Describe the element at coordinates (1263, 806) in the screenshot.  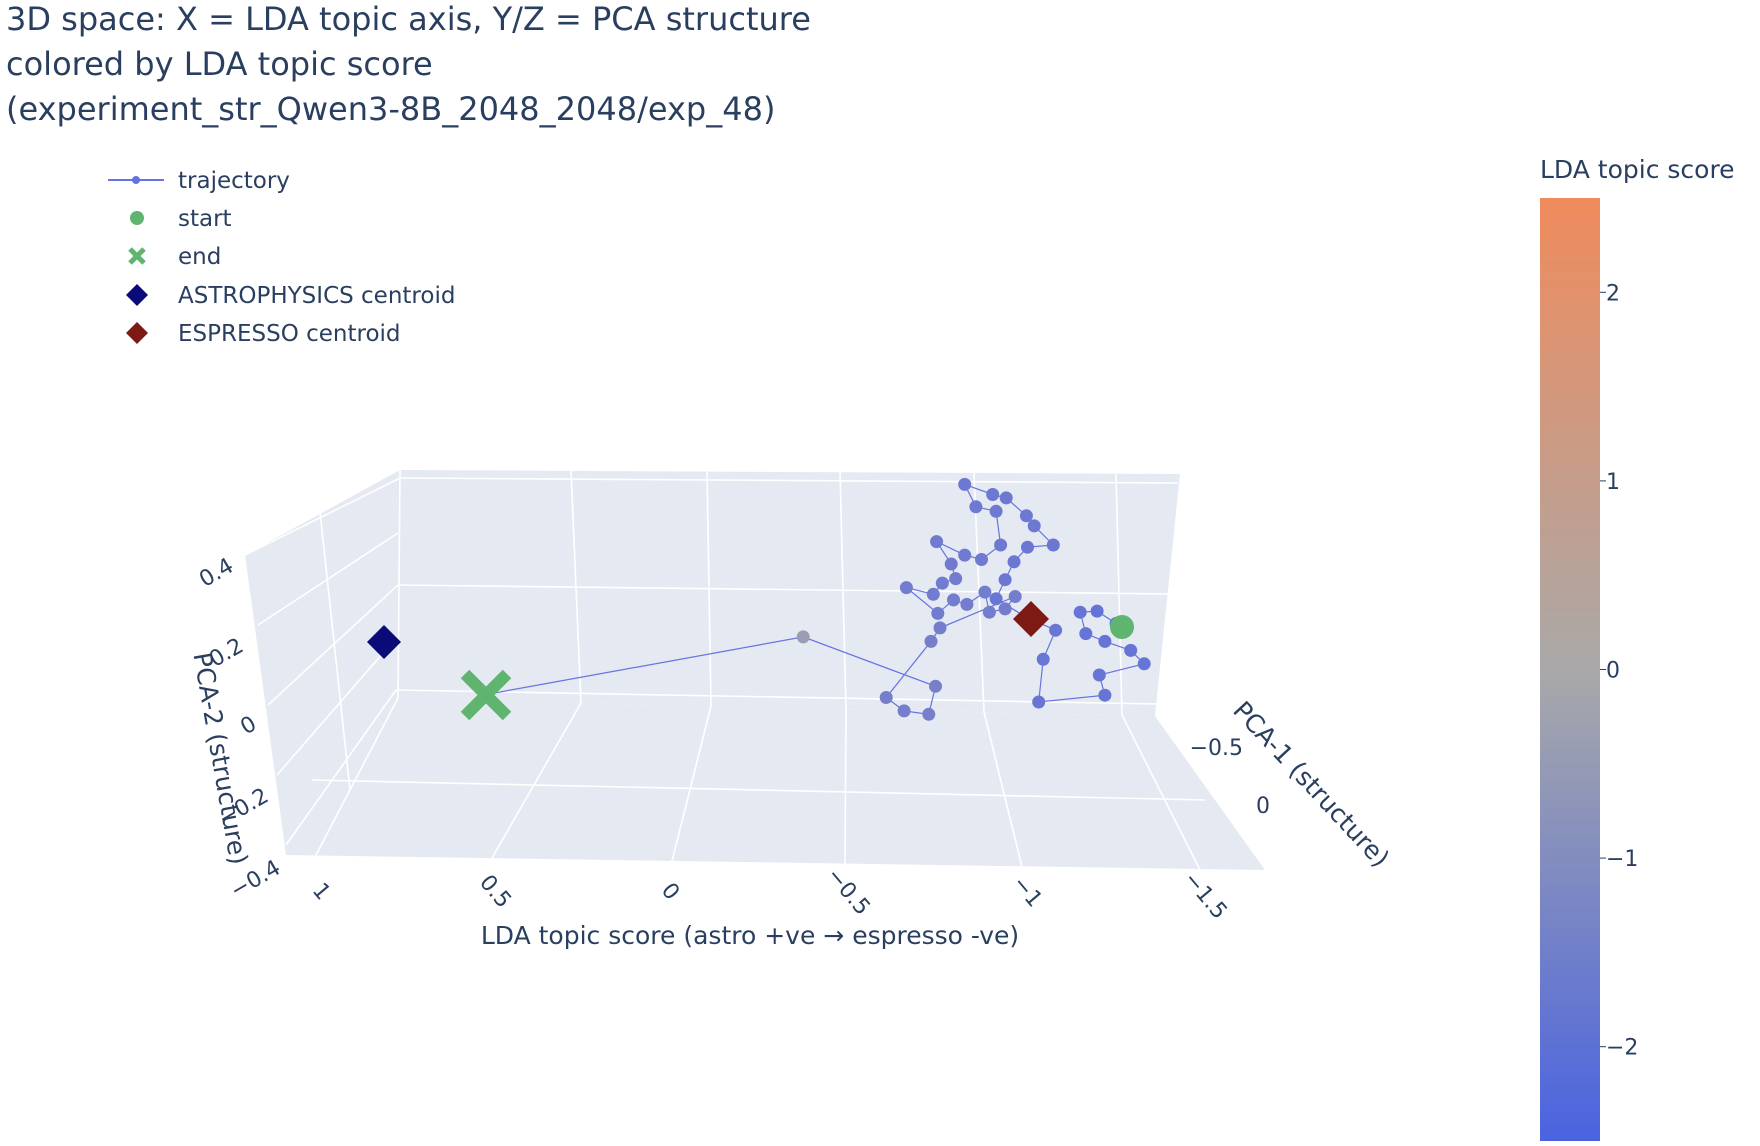
I see `y-tick-0: 0` at that location.